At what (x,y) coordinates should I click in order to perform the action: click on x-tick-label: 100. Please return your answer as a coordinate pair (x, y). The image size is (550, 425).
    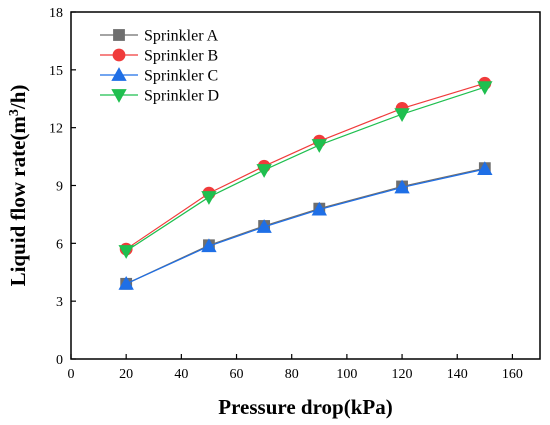
    Looking at the image, I should click on (346, 374).